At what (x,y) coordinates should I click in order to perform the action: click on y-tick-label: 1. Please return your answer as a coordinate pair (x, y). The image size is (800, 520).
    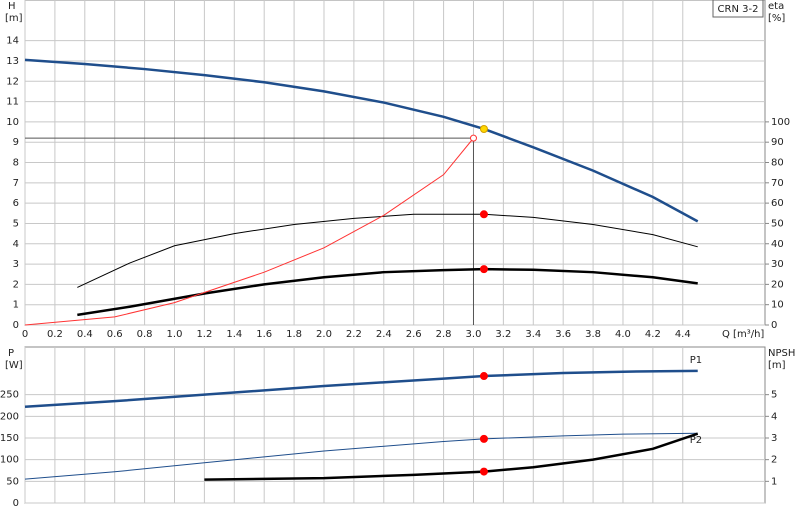
    Looking at the image, I should click on (16, 305).